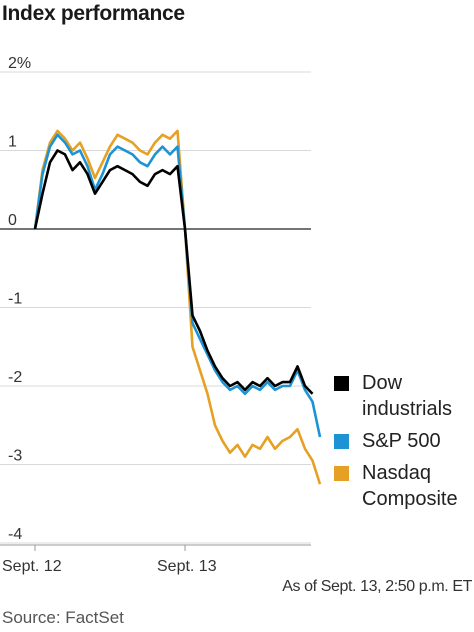  I want to click on legend-item-dow-industrials: Dow industrials, so click(404, 396).